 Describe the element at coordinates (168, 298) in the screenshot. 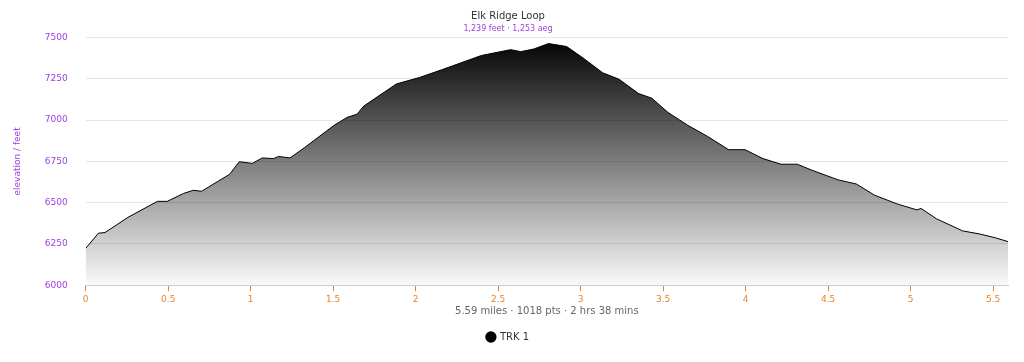

I see `x-tick-label: 0.5` at that location.